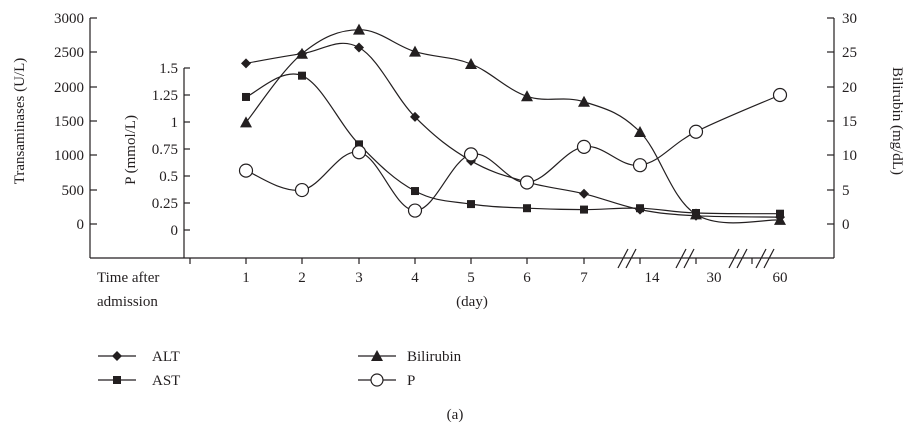 This screenshot has height=433, width=910. Describe the element at coordinates (472, 302) in the screenshot. I see `x-axis-unit: (day)` at that location.